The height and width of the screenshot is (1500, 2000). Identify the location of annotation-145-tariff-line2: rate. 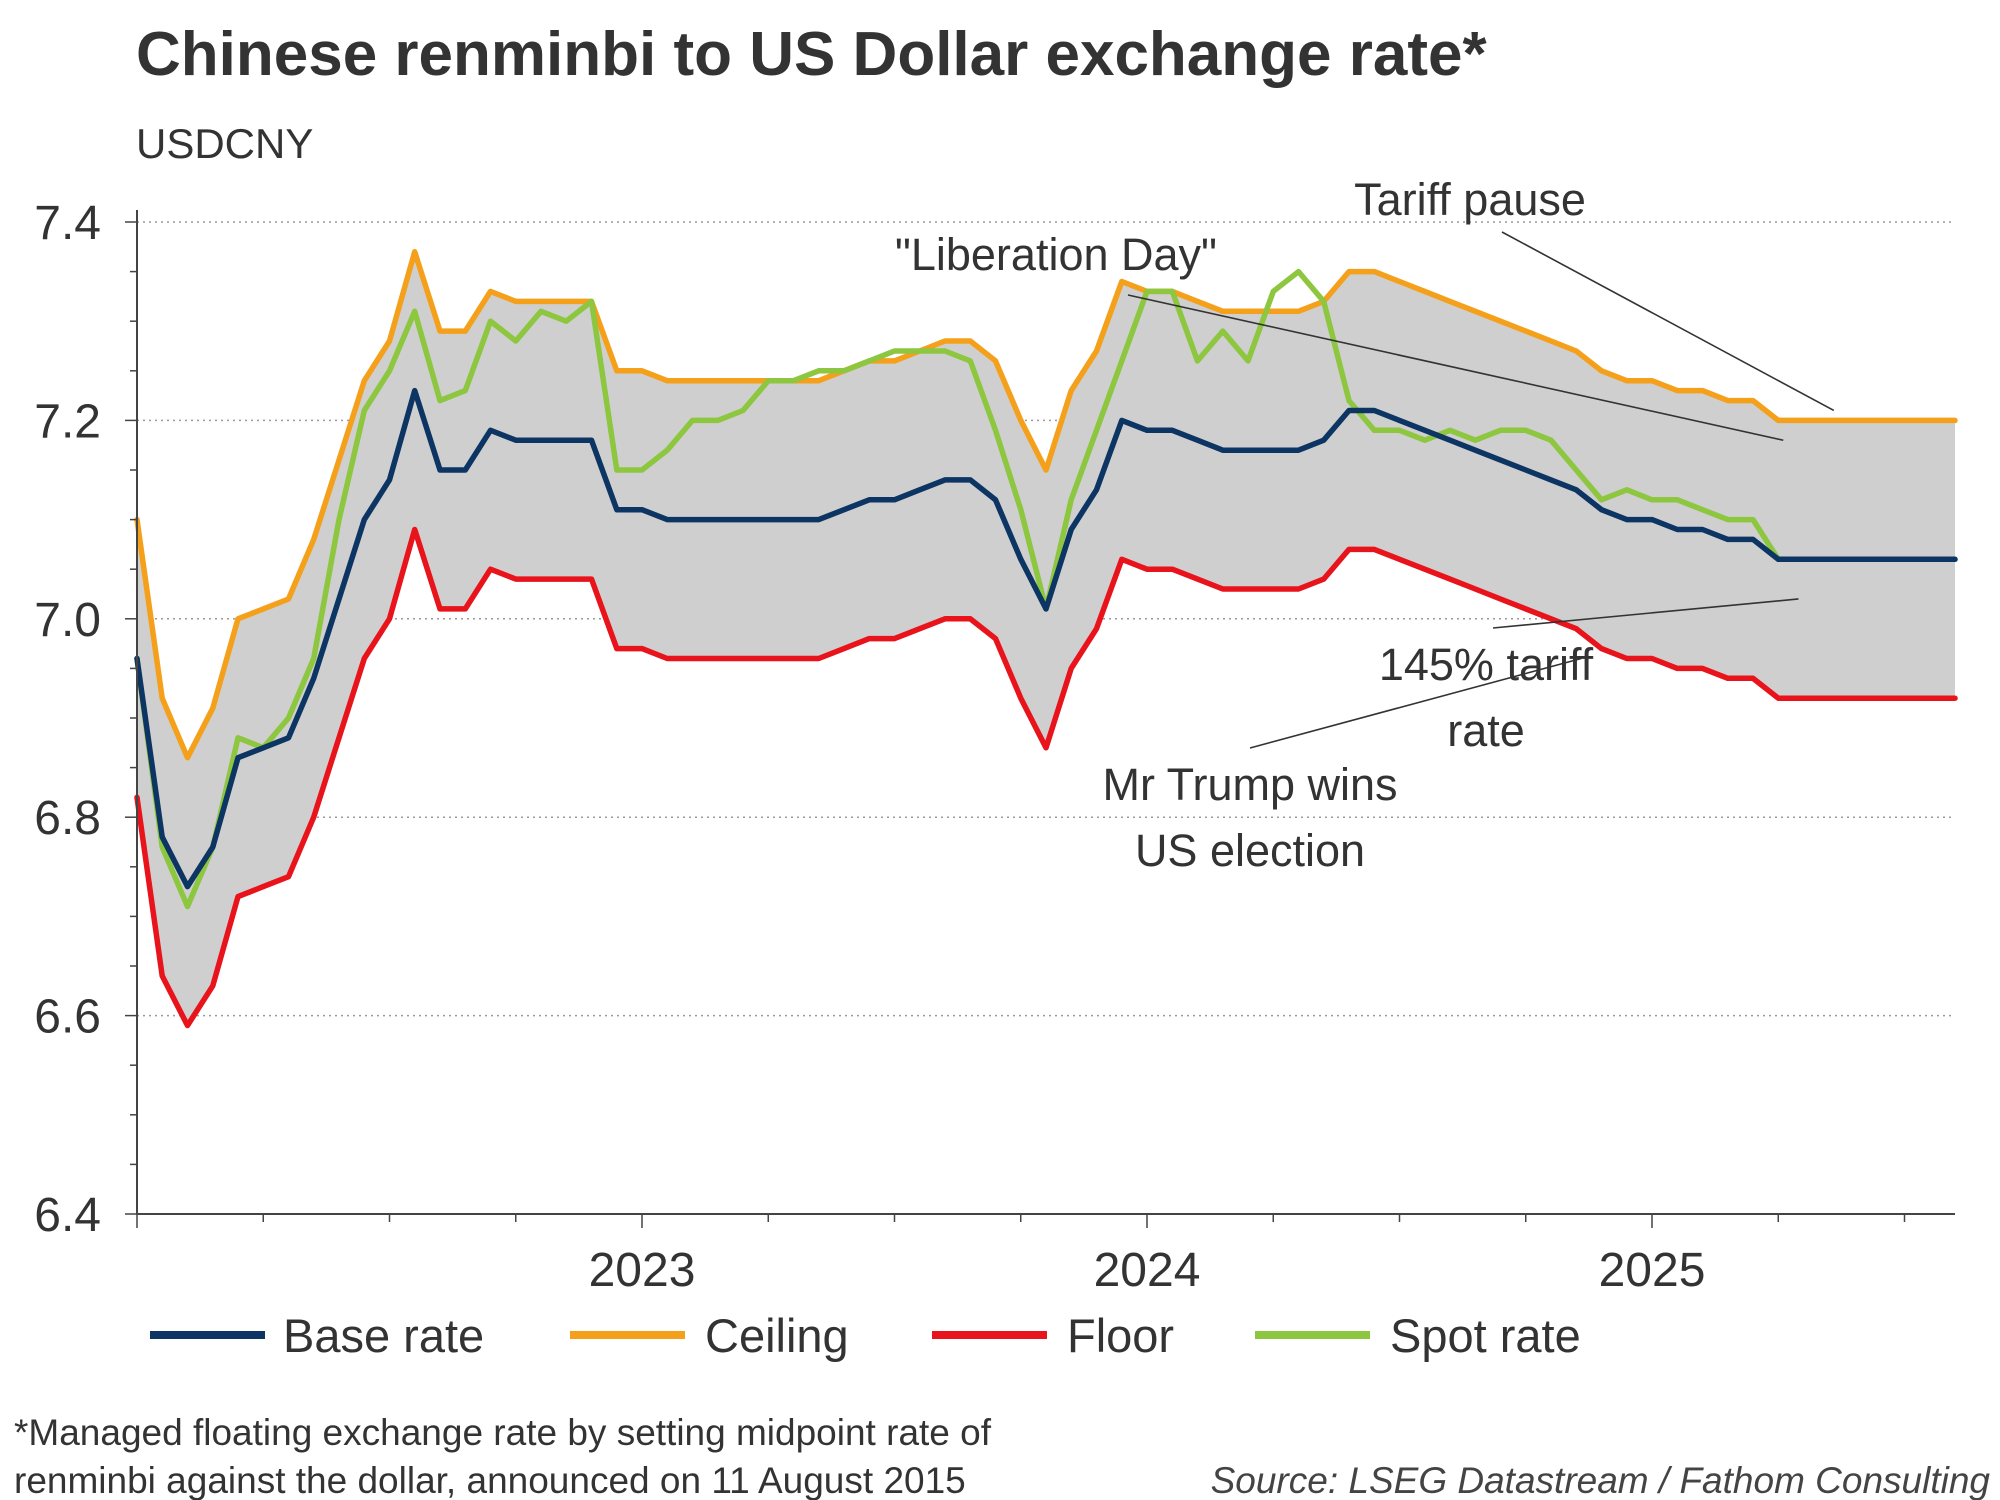
(1486, 730).